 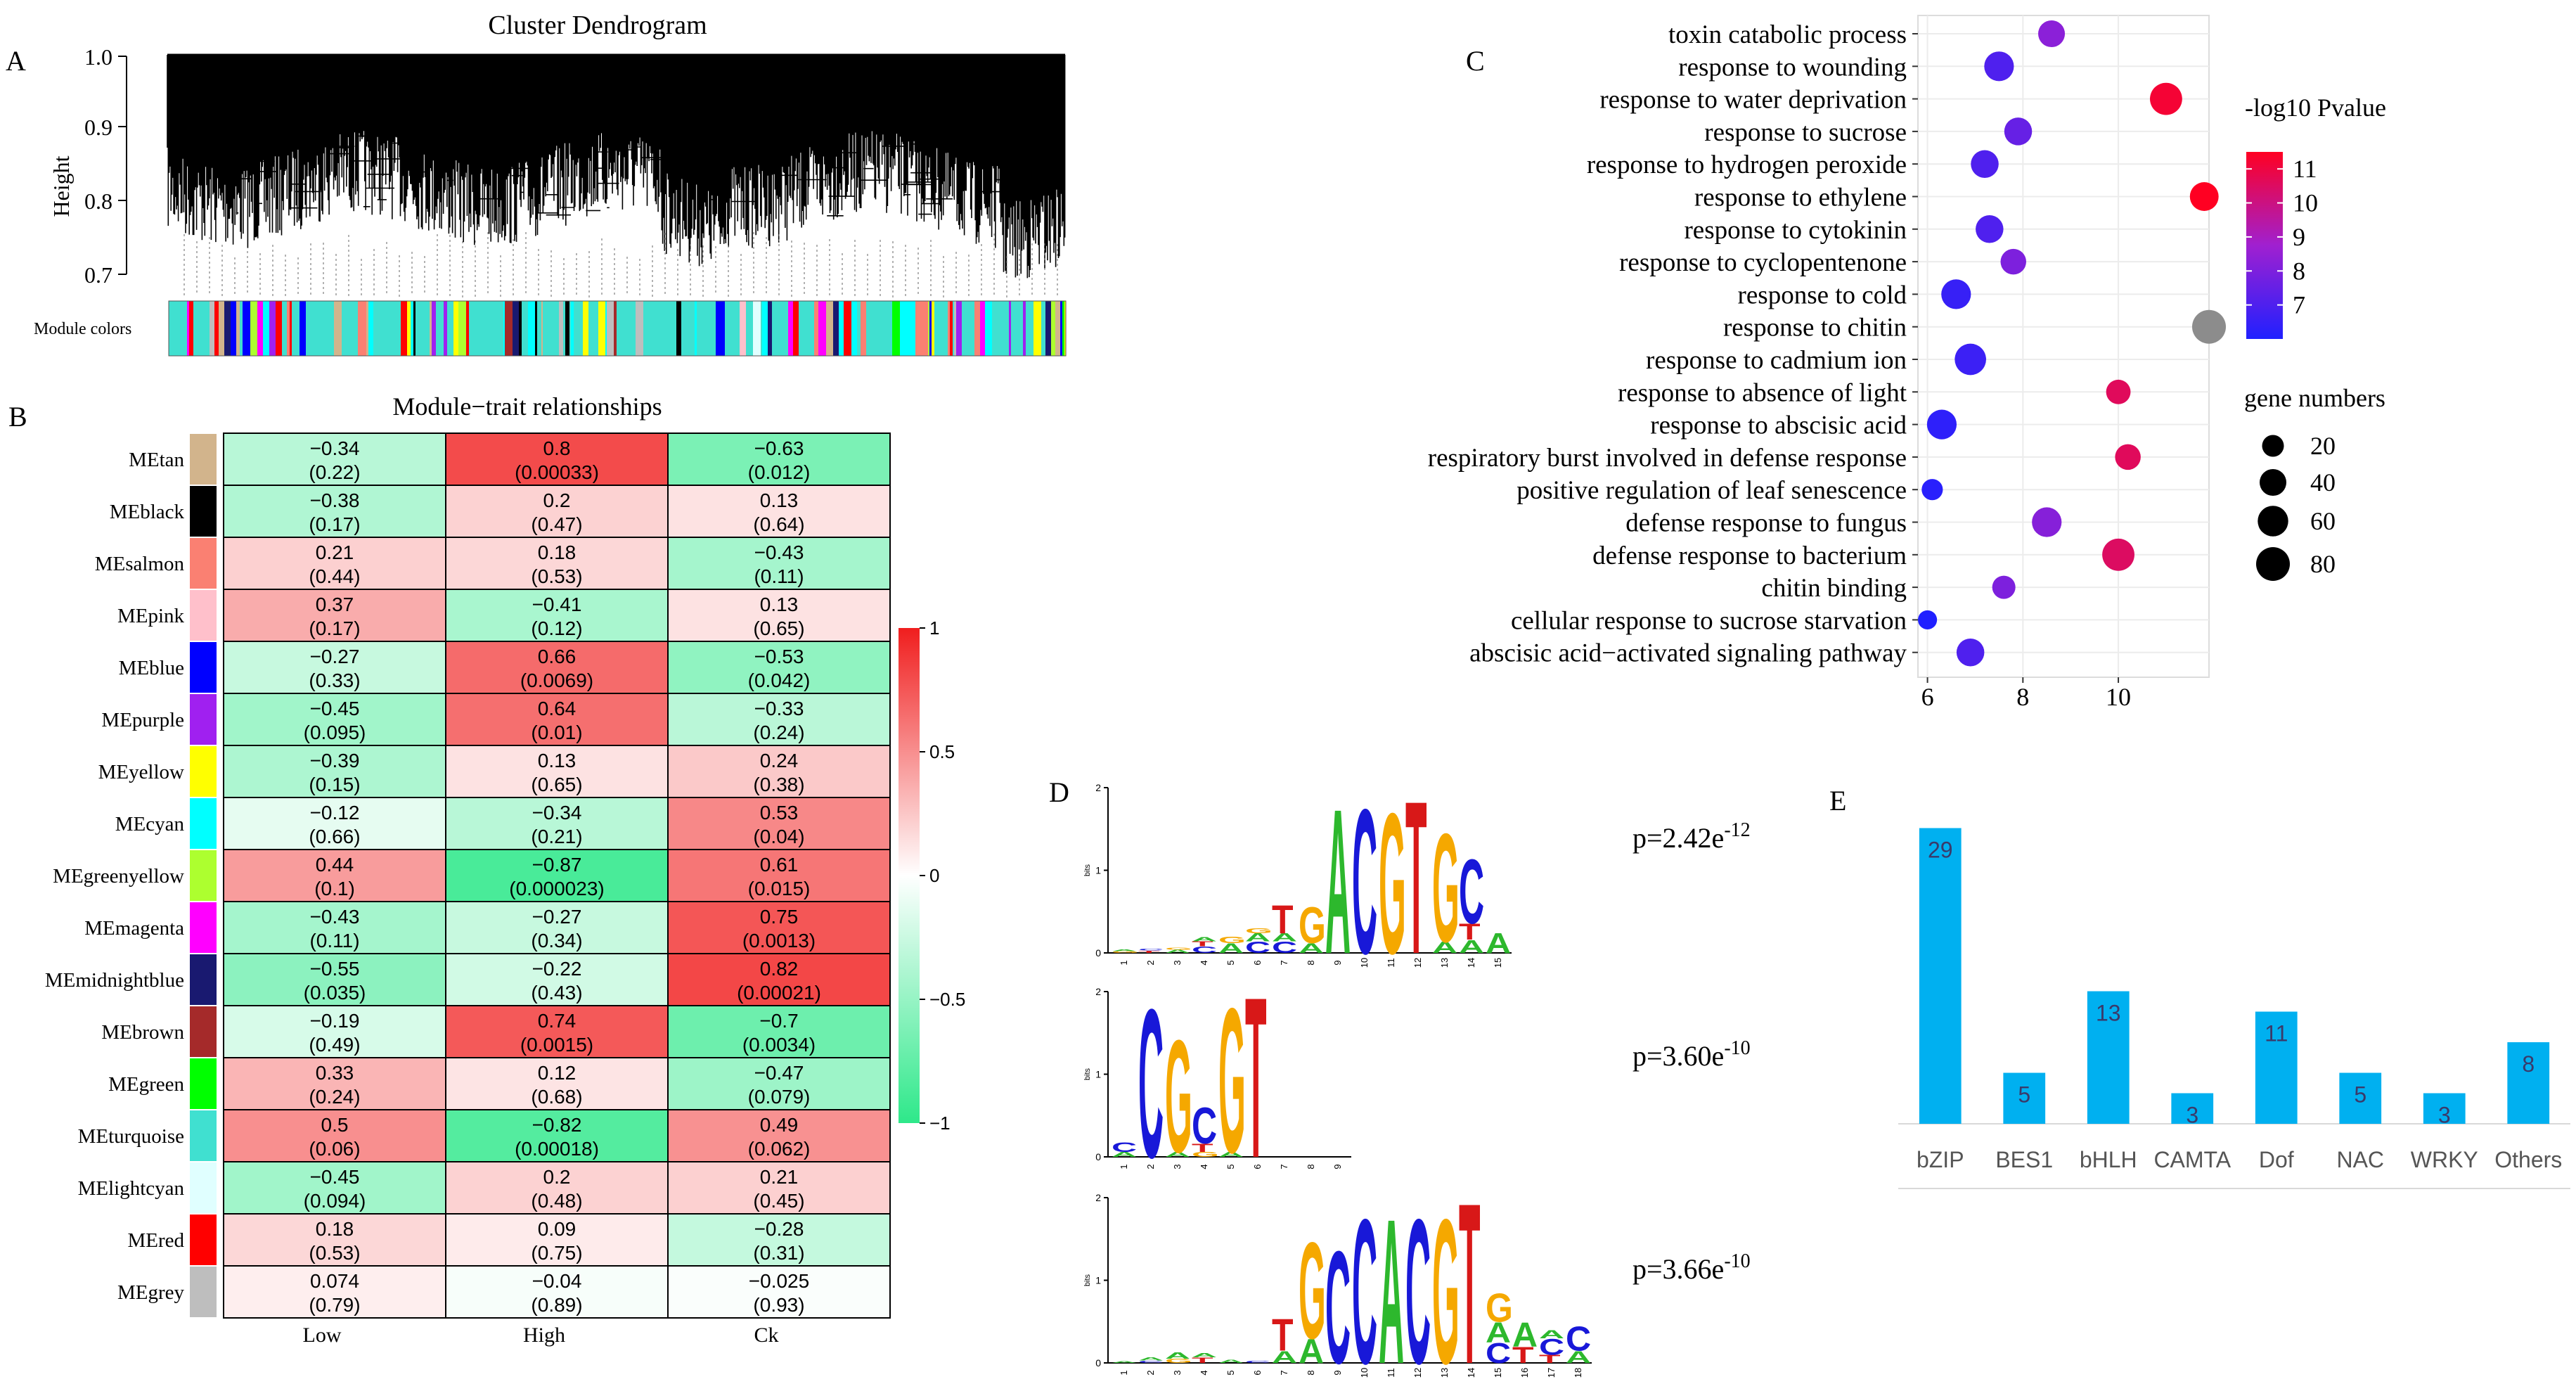 What do you see at coordinates (2444, 1115) in the screenshot?
I see `bar-value-label: 3` at bounding box center [2444, 1115].